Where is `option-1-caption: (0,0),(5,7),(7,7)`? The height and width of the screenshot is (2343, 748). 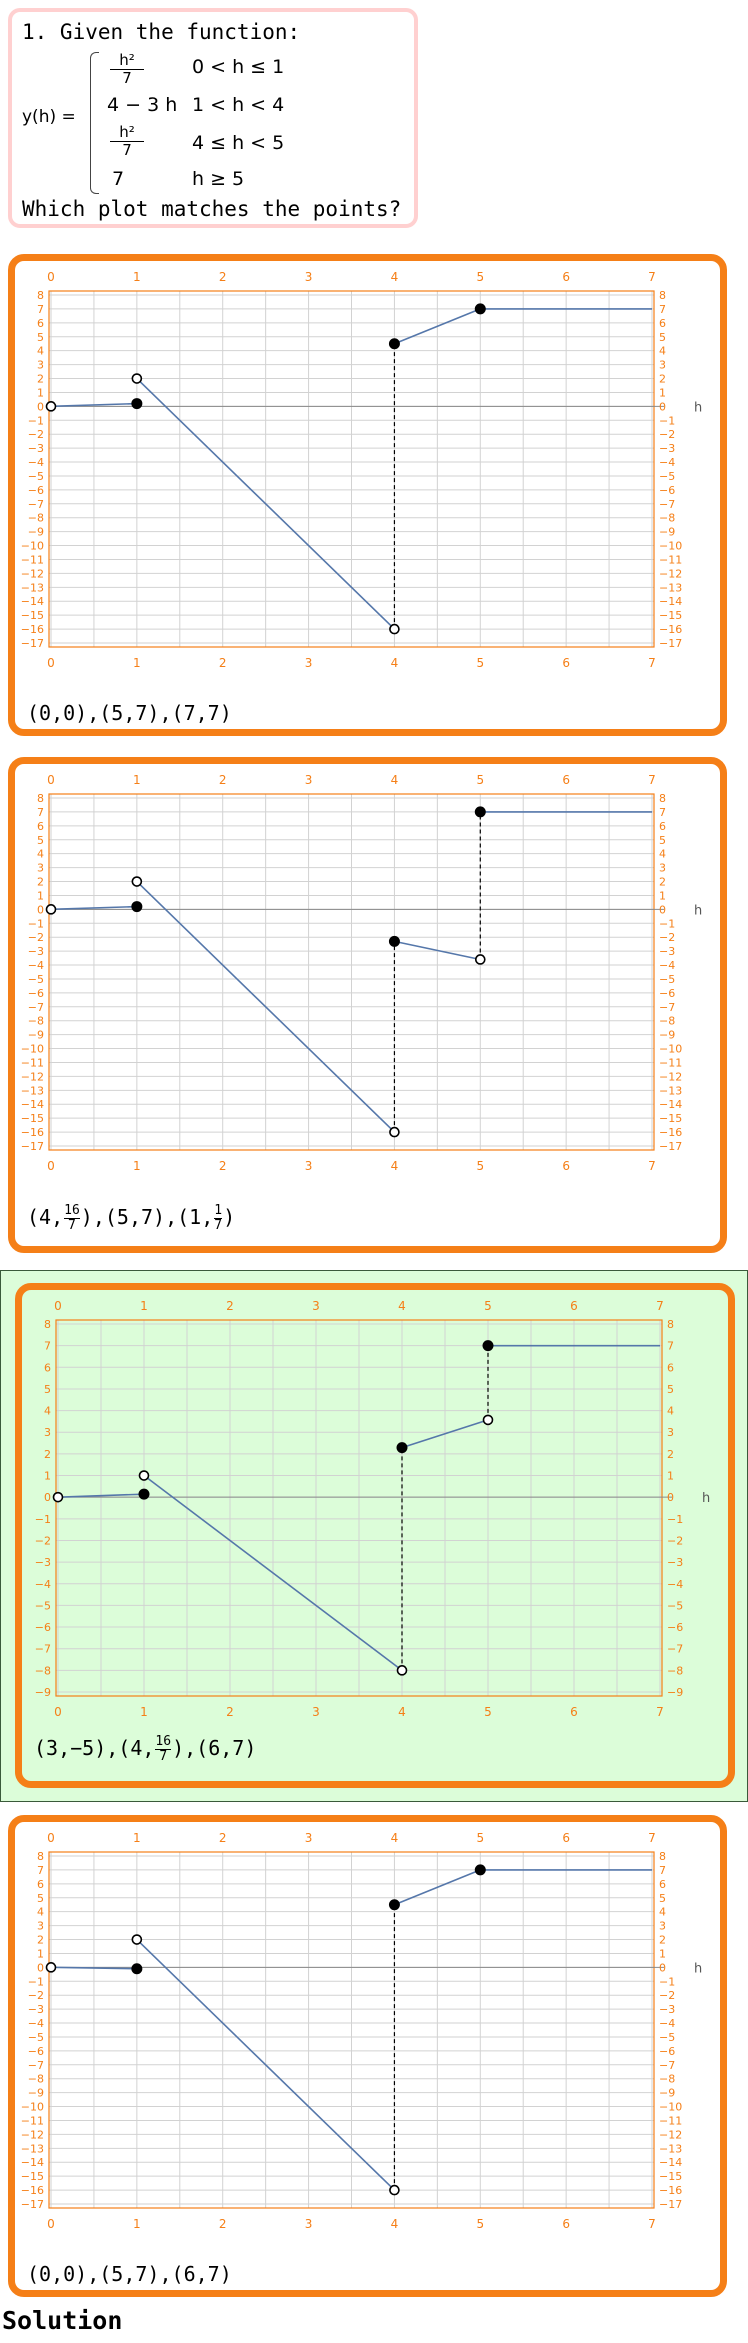 option-1-caption: (0,0),(5,7),(7,7) is located at coordinates (129, 713).